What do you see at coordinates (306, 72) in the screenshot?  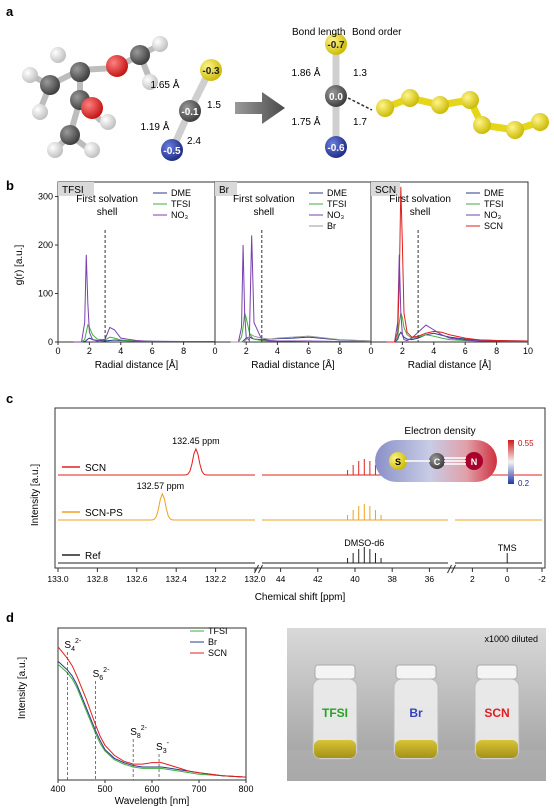 I see `sc-length-right: 1.86 Å` at bounding box center [306, 72].